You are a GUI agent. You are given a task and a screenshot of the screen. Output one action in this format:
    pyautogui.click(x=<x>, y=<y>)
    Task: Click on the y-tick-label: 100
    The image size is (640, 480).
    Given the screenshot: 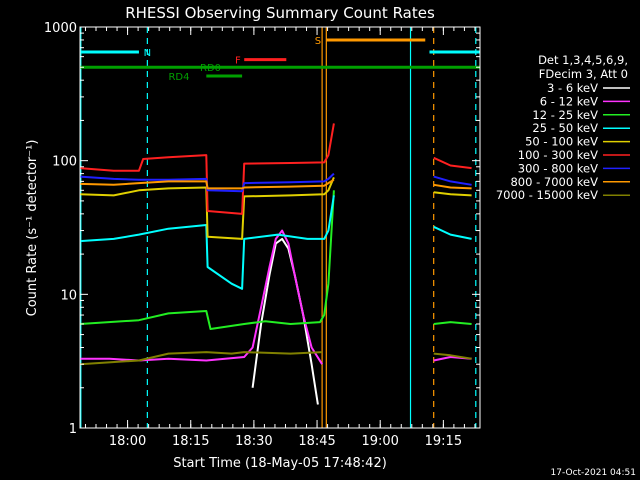 What is the action you would take?
    pyautogui.click(x=64, y=162)
    